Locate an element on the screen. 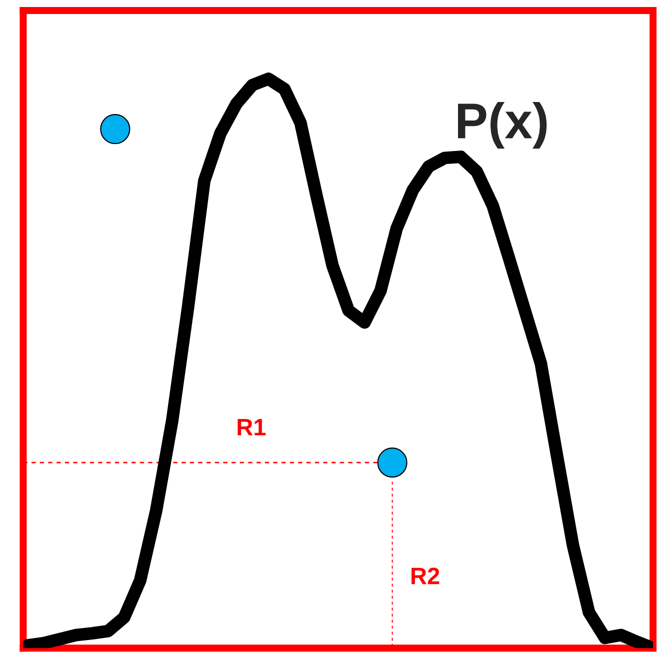 The width and height of the screenshot is (663, 656). annotation: R2 is located at coordinates (426, 576).